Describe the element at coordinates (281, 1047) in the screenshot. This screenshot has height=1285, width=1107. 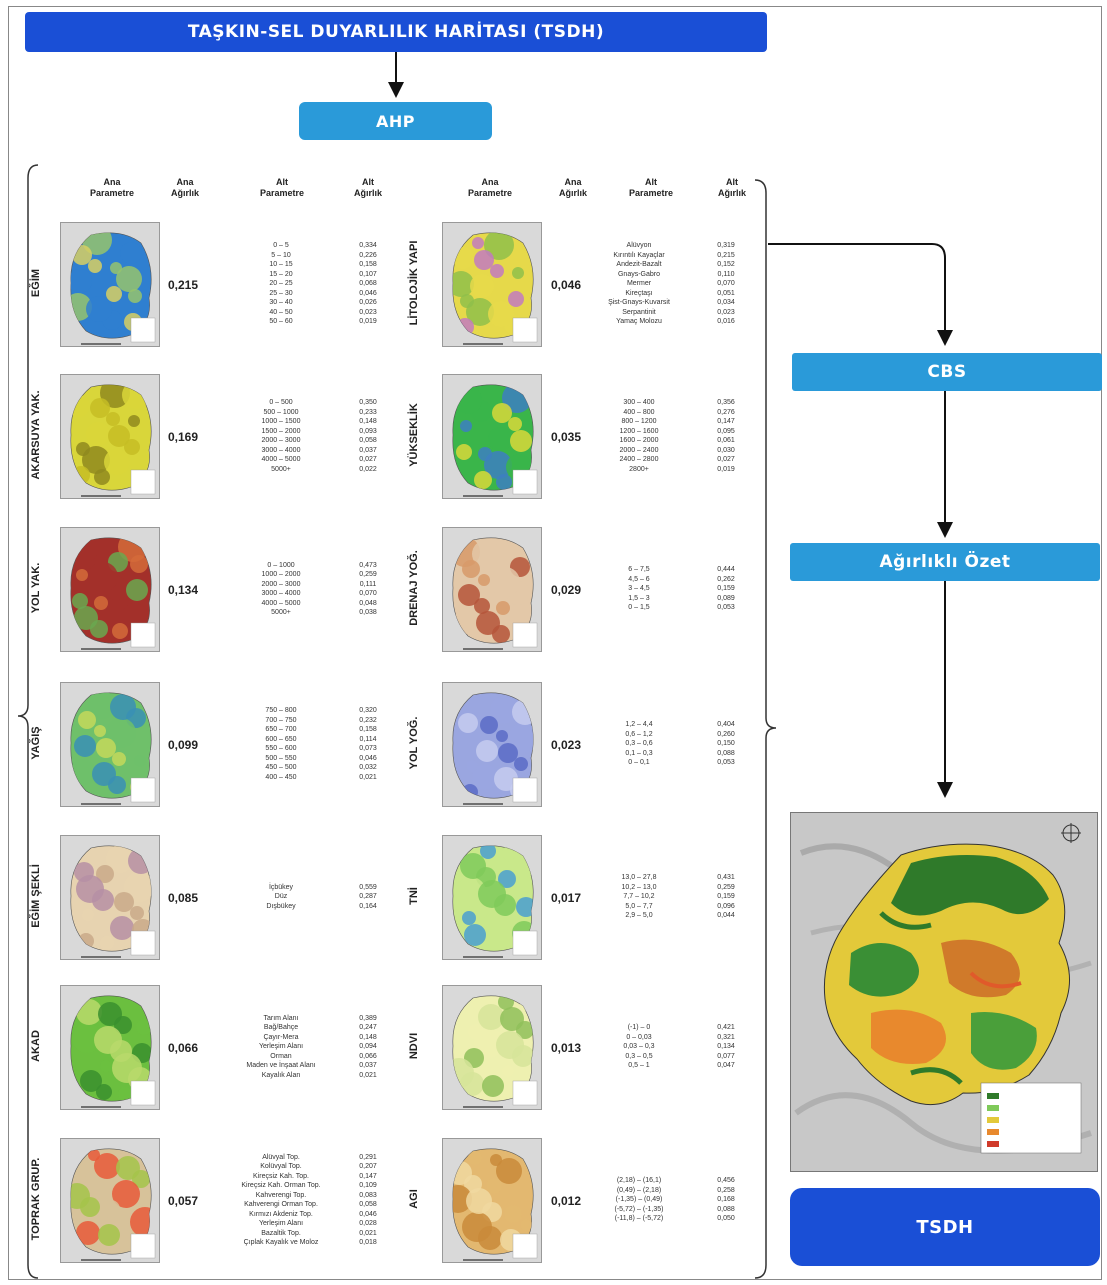
I see `sub-parameter: Yerleşim Alanı` at that location.